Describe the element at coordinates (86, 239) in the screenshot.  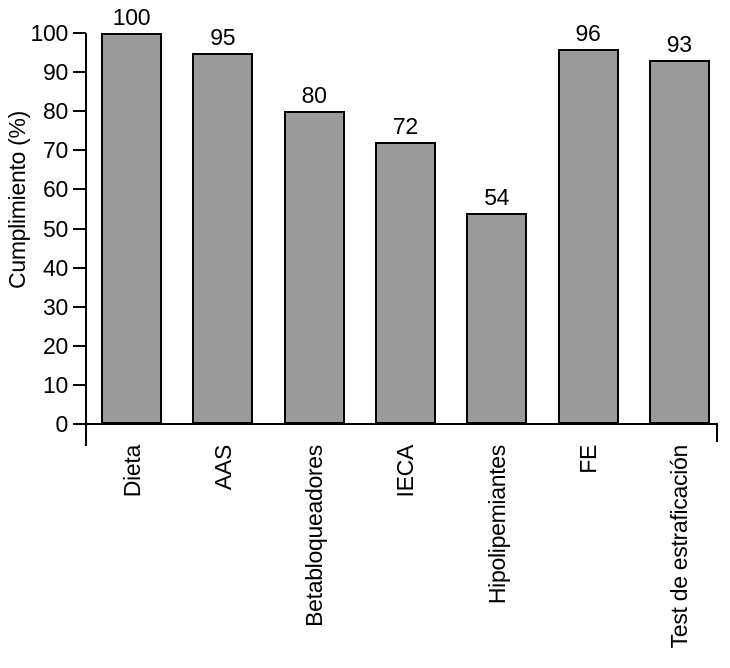
I see `y-axis-line` at that location.